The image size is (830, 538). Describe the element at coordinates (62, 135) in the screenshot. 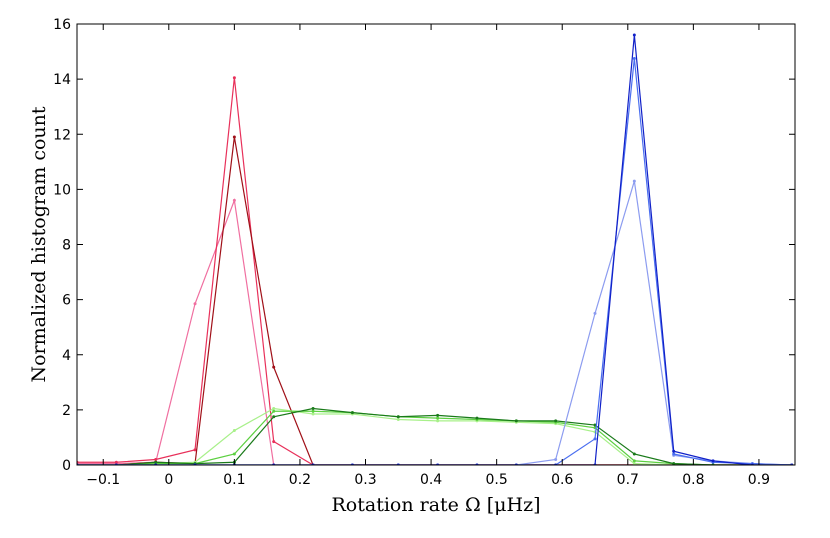

I see `y-tick-label: 12` at that location.